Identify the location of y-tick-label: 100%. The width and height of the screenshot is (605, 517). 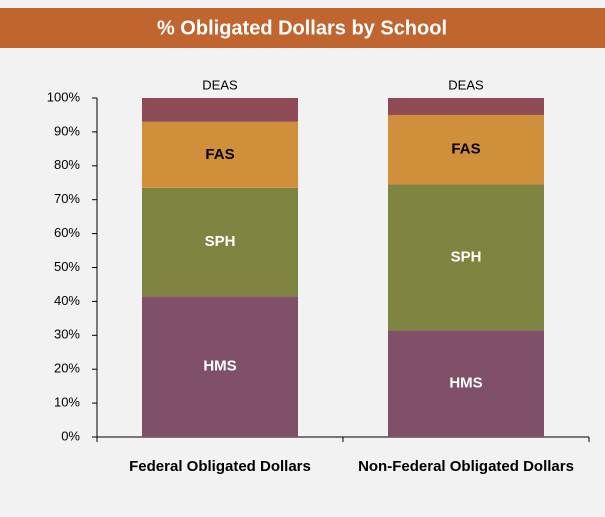
(64, 96).